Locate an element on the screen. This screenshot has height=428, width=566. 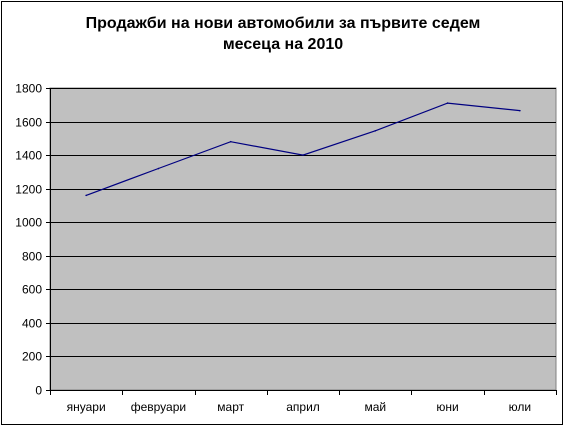
y-tick-label: 1600 is located at coordinates (28, 123).